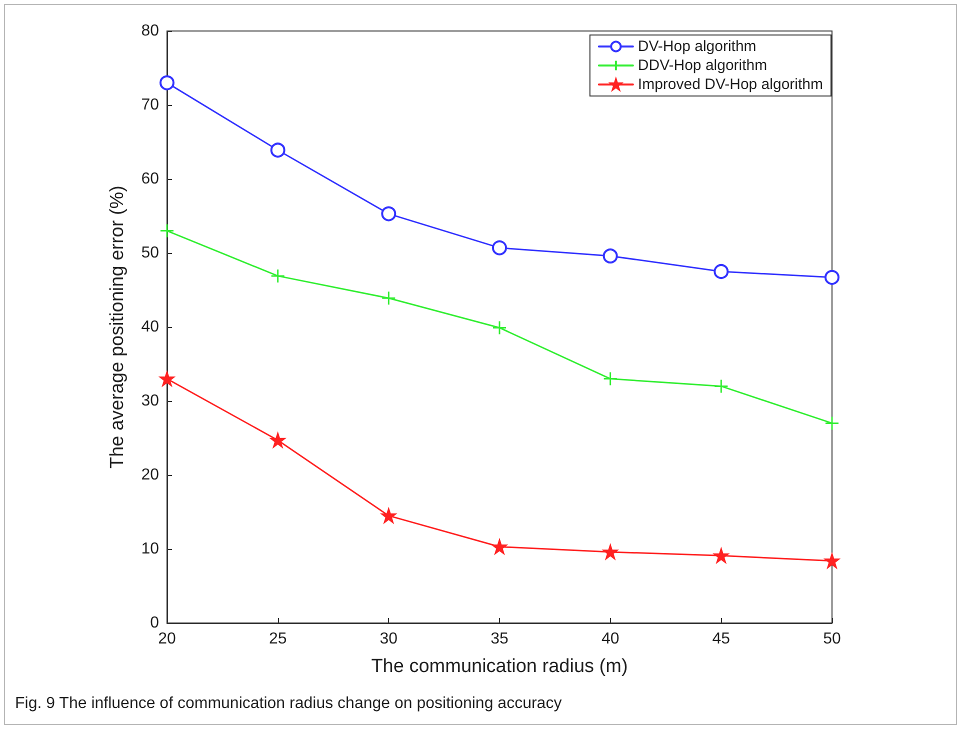 This screenshot has width=963, height=731. What do you see at coordinates (150, 105) in the screenshot?
I see `y-tick-label: 70` at bounding box center [150, 105].